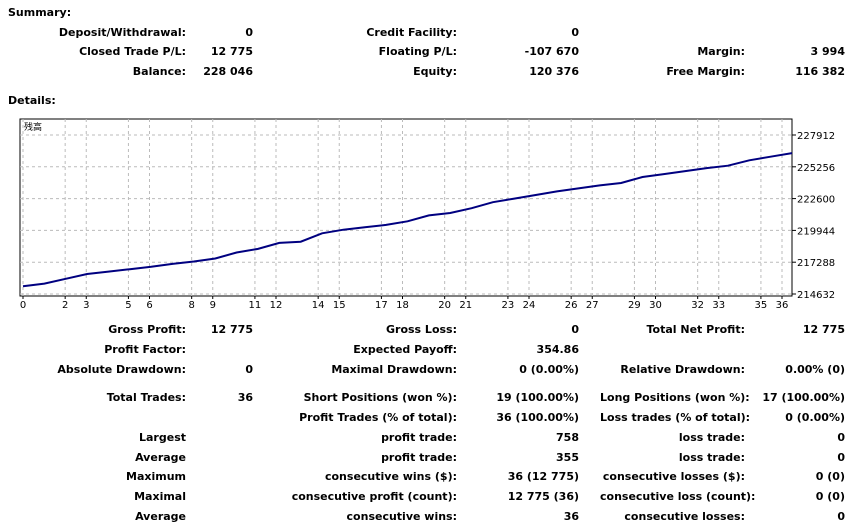 This screenshot has width=856, height=529. I want to click on credit-label: Credit Facility:, so click(411, 32).